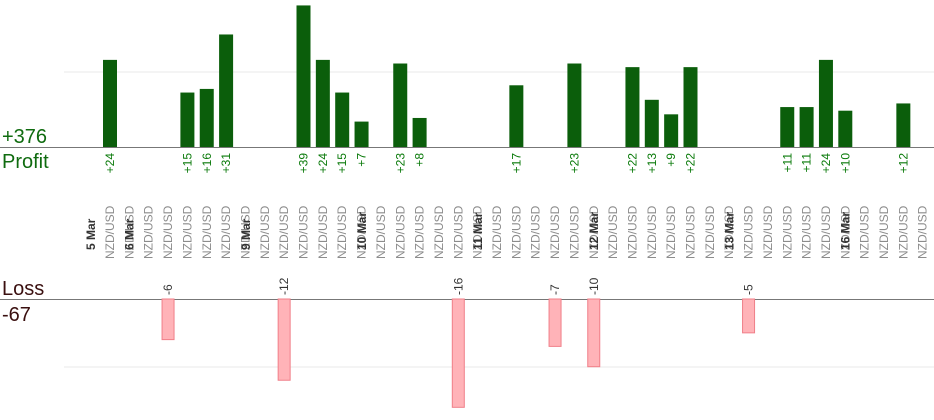 The width and height of the screenshot is (934, 420). What do you see at coordinates (23, 289) in the screenshot?
I see `loss-label: Loss` at bounding box center [23, 289].